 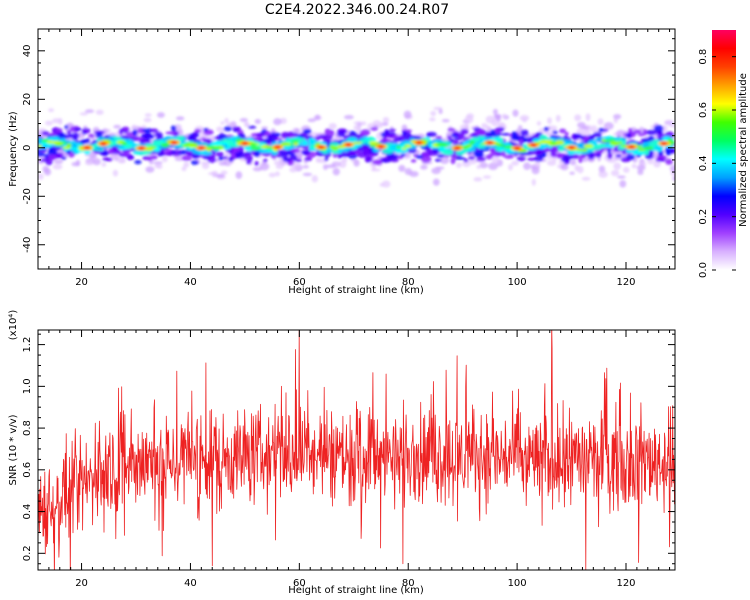 I want to click on colorbar-gradient, so click(x=724, y=150).